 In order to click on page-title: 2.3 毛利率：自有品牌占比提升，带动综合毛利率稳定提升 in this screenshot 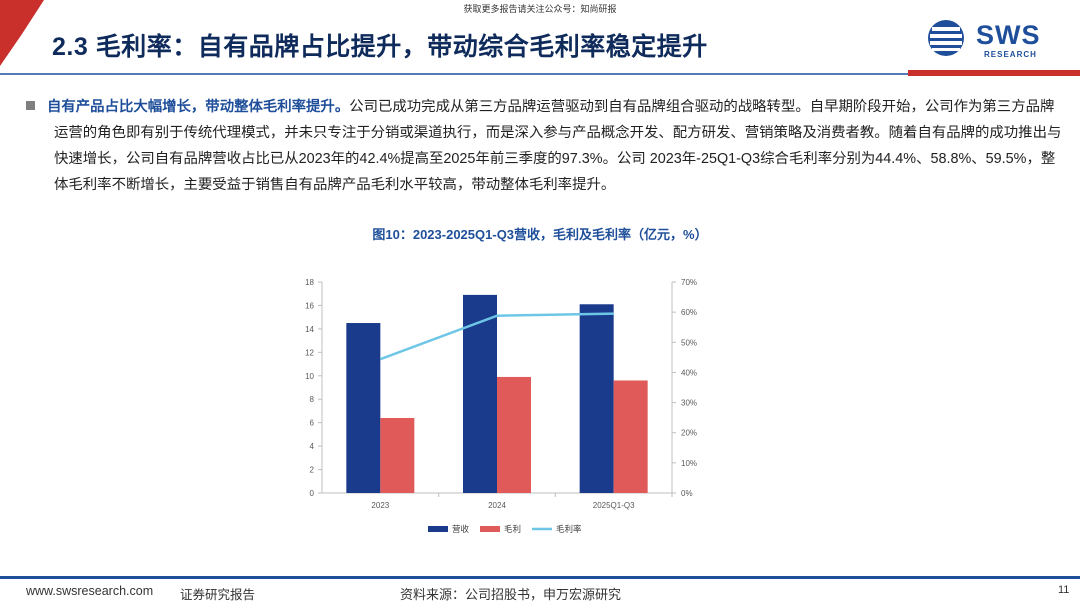, I will do `click(380, 47)`.